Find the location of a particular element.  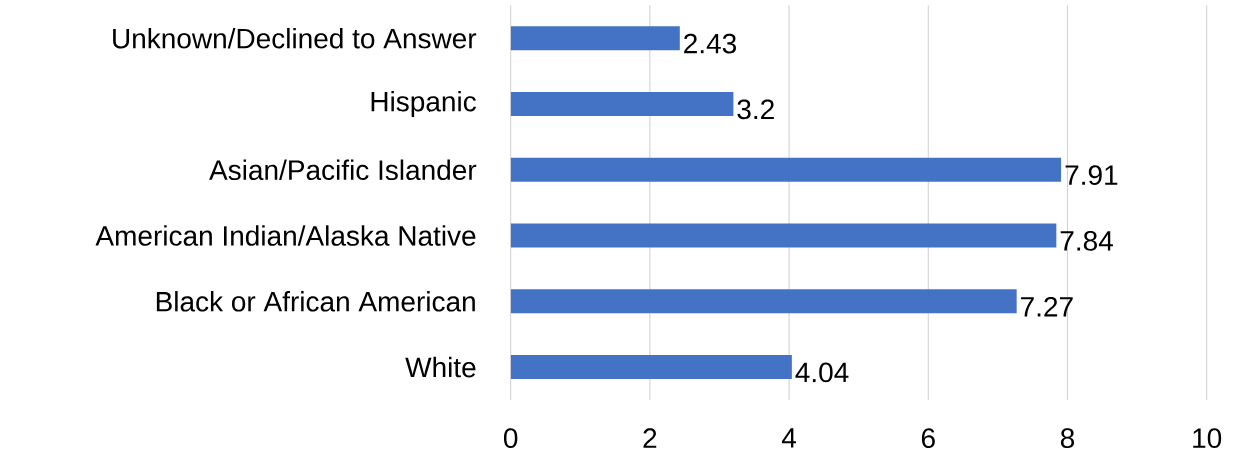

y-tick-label: Black or African American is located at coordinates (315, 301).